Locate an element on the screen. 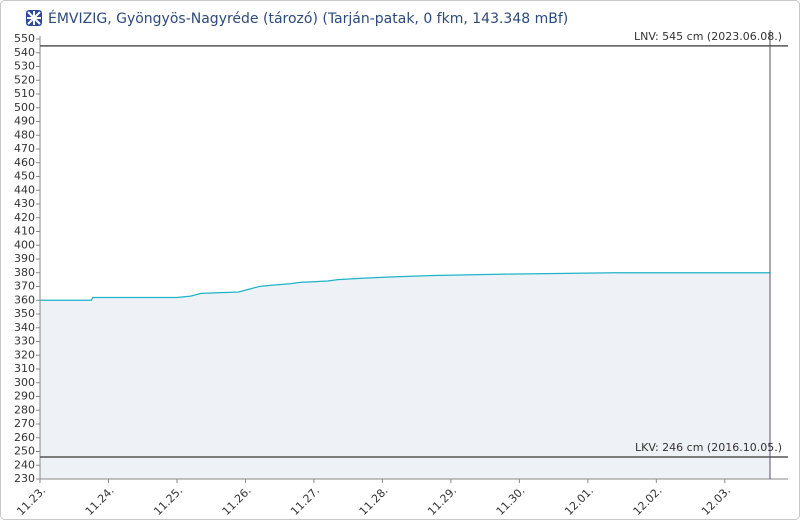 This screenshot has width=800, height=520. y-tick-label: 500 is located at coordinates (24, 107).